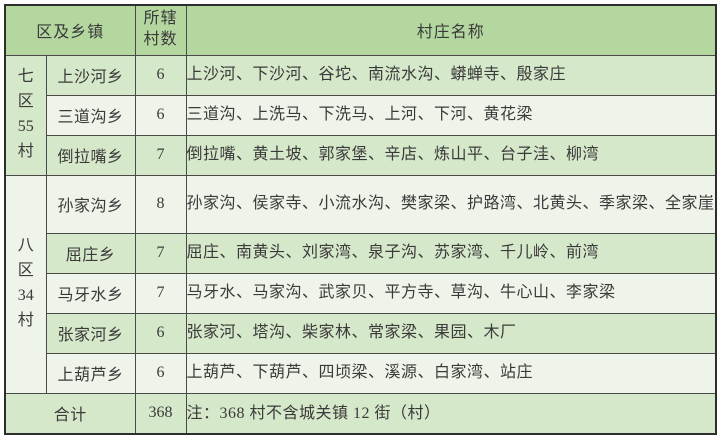 The height and width of the screenshot is (437, 721). I want to click on township-cell: 三道沟乡, so click(90, 115).